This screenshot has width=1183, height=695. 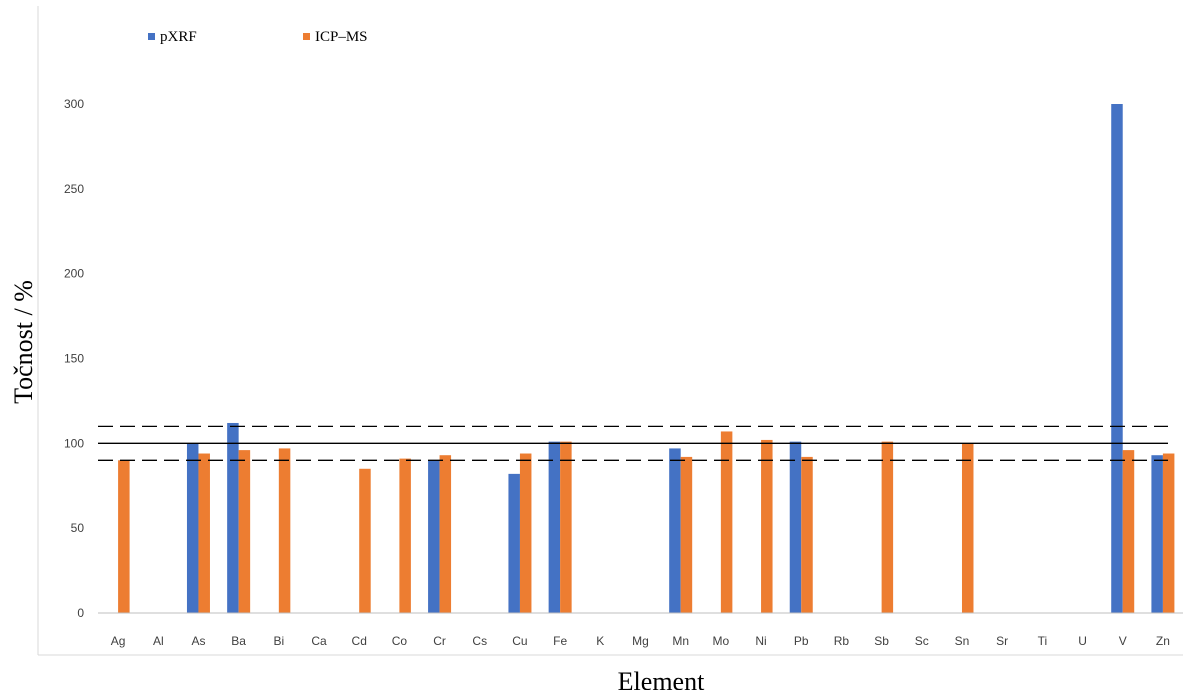 I want to click on x-tick-label: Zn, so click(x=1163, y=641).